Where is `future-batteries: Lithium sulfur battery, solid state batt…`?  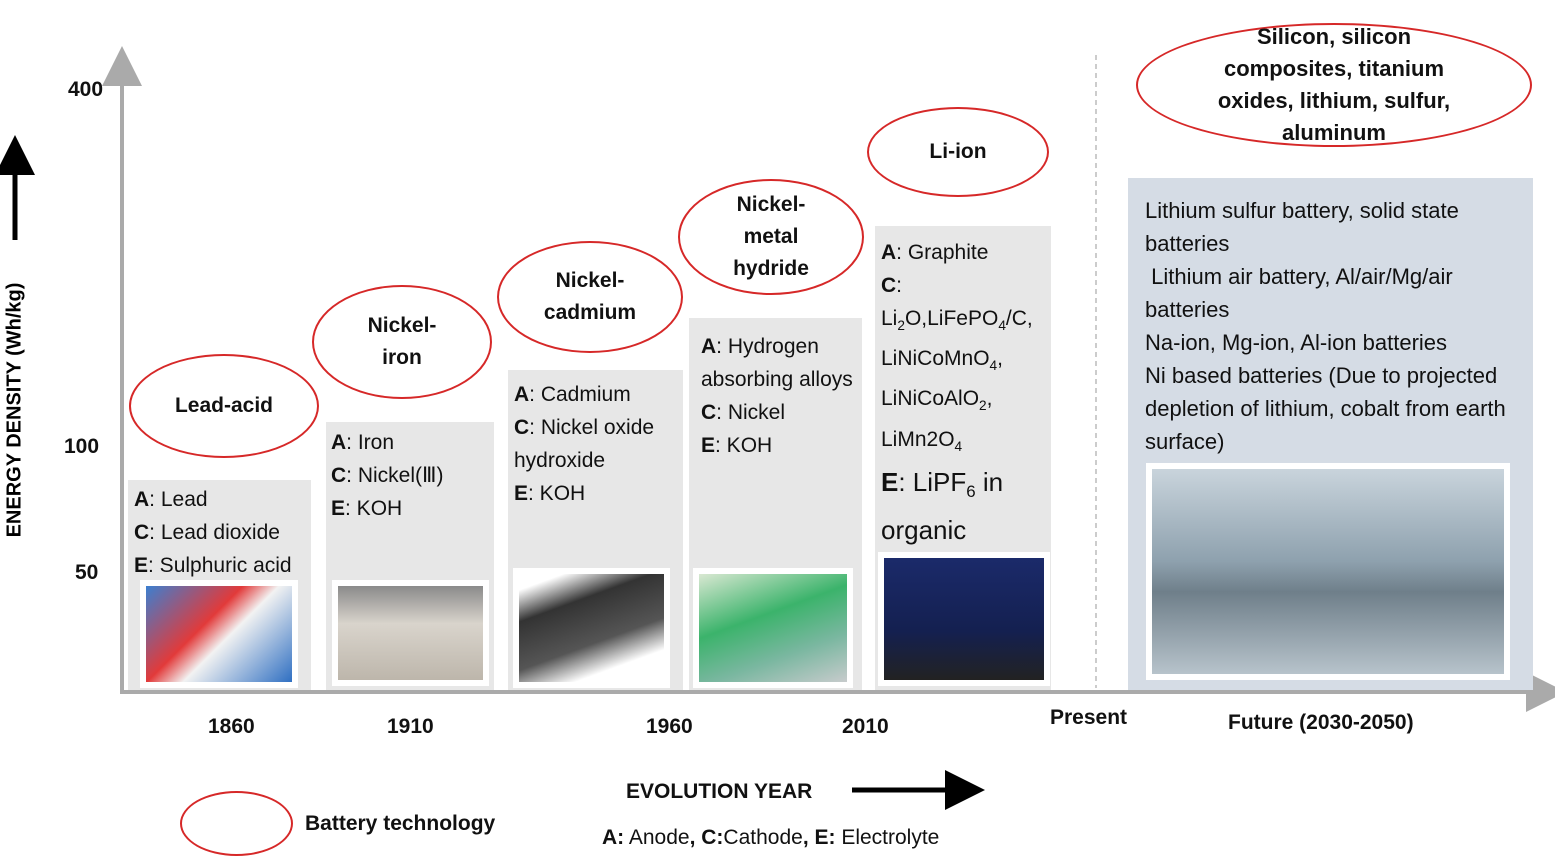 future-batteries: Lithium sulfur battery, solid state batt… is located at coordinates (1330, 326).